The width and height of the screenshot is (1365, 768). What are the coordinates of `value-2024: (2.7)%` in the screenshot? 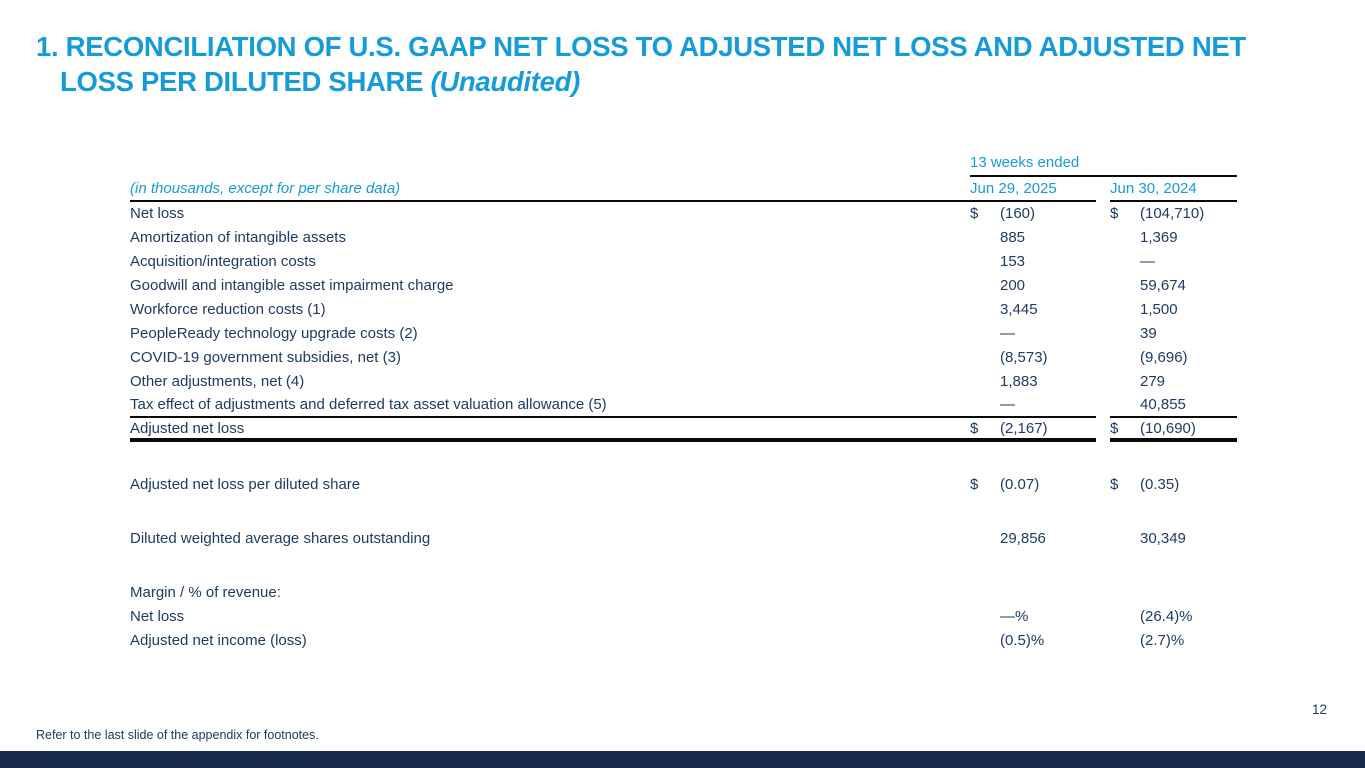 It's located at (1162, 640).